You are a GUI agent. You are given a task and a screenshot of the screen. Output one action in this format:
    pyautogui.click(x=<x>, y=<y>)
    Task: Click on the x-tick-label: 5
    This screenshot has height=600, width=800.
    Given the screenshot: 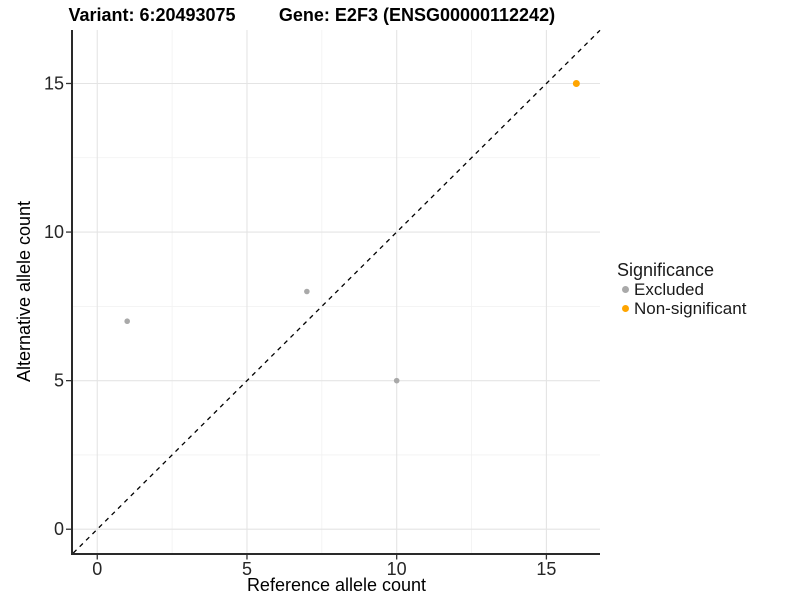 What is the action you would take?
    pyautogui.click(x=247, y=569)
    